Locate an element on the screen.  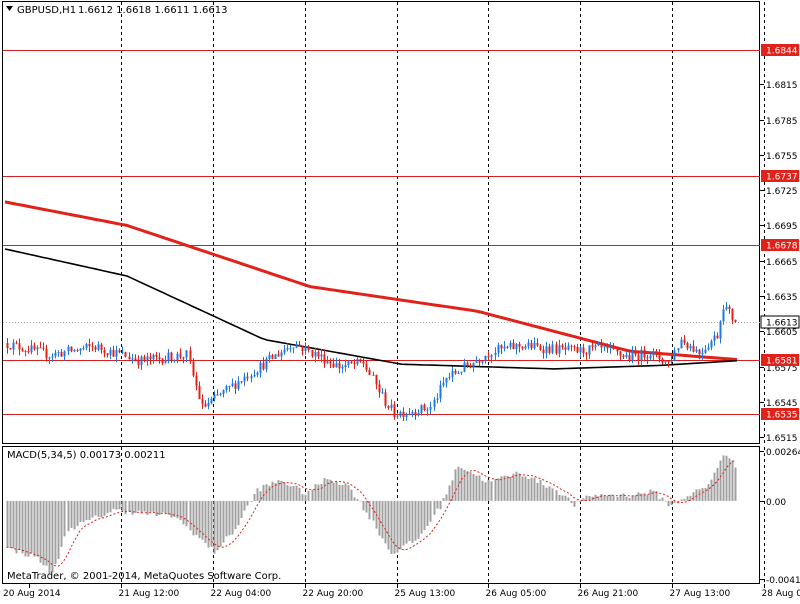
triangle-down-icon is located at coordinates (9, 8).